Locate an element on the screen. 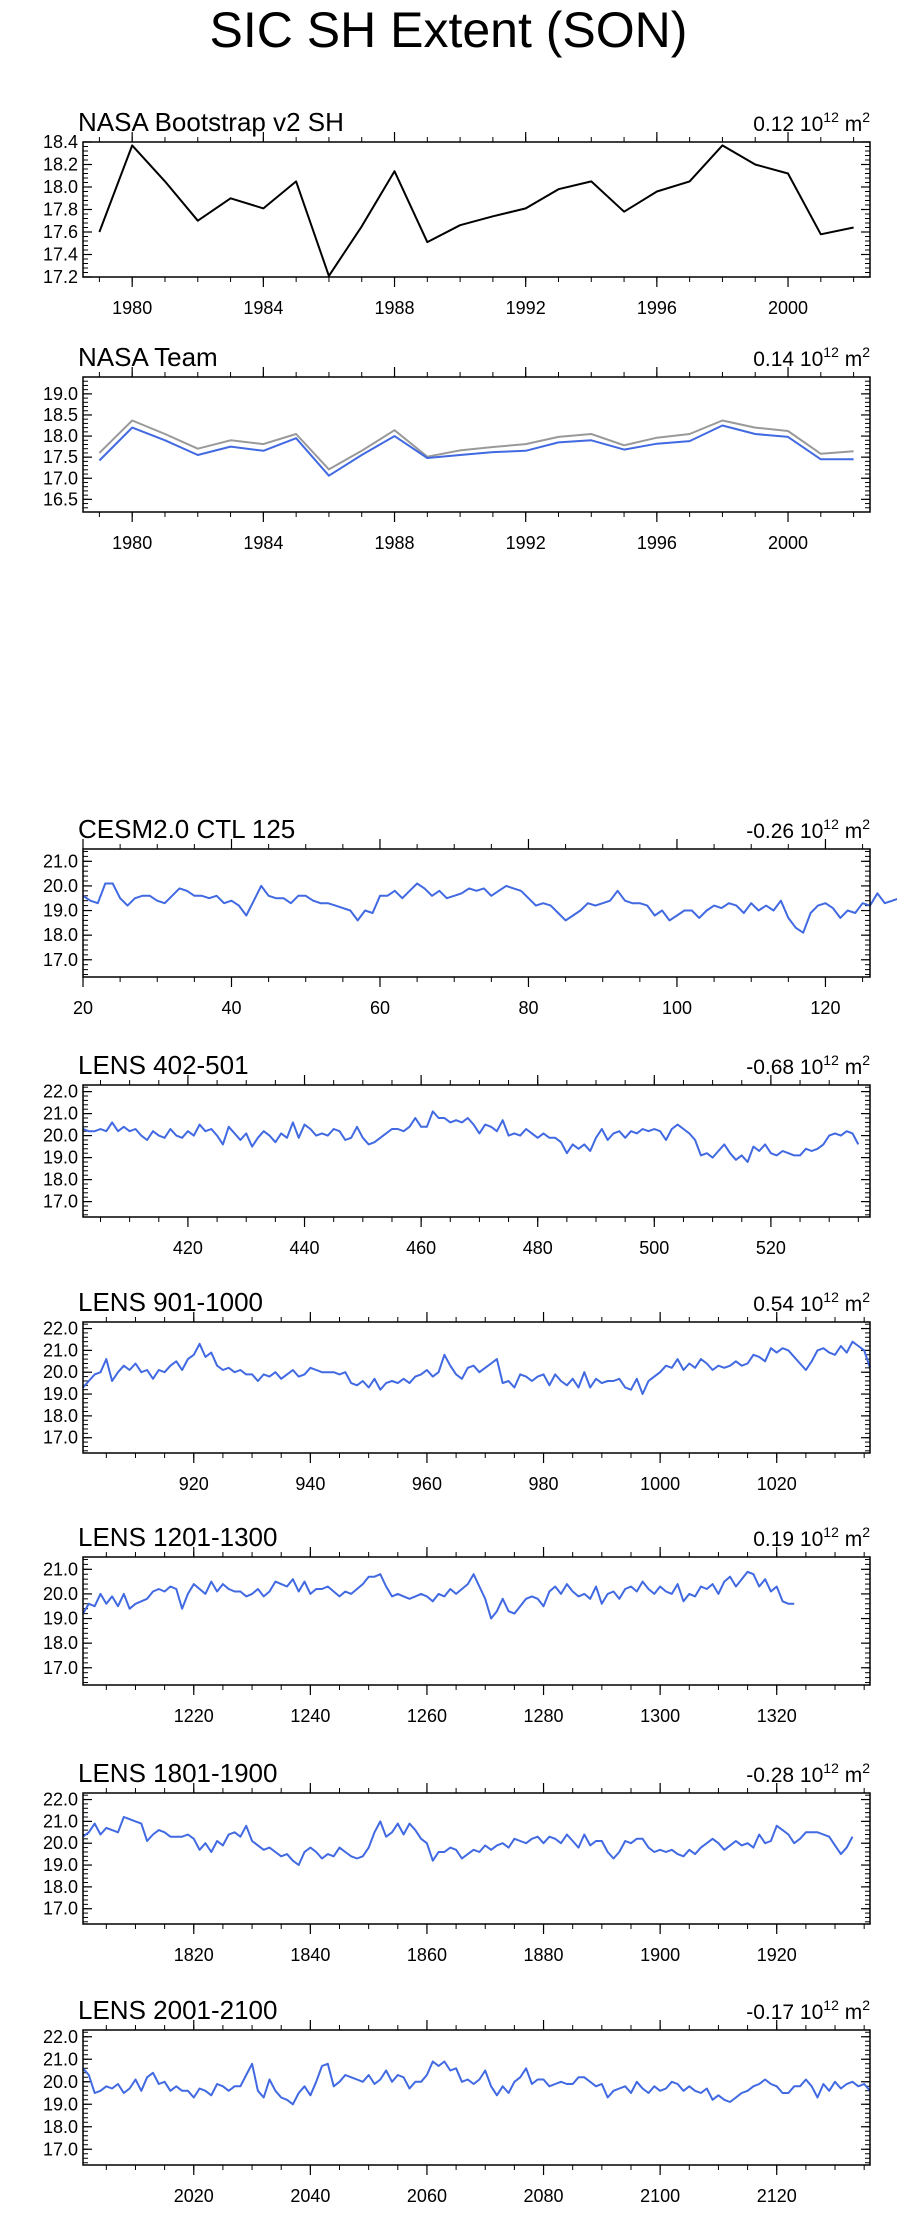  x-tick-label: 2020 is located at coordinates (194, 2196).